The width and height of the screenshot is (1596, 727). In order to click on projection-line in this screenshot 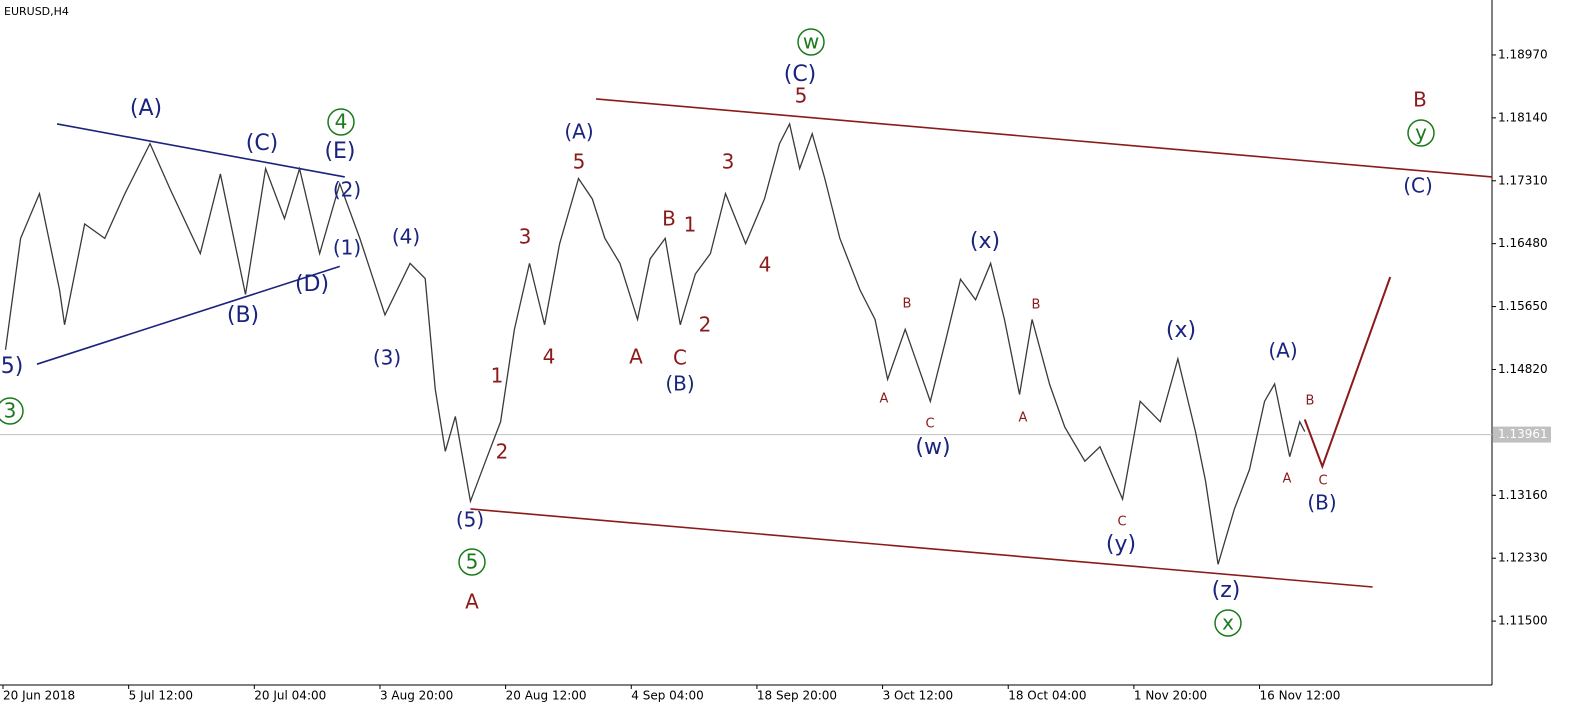, I will do `click(1347, 373)`.